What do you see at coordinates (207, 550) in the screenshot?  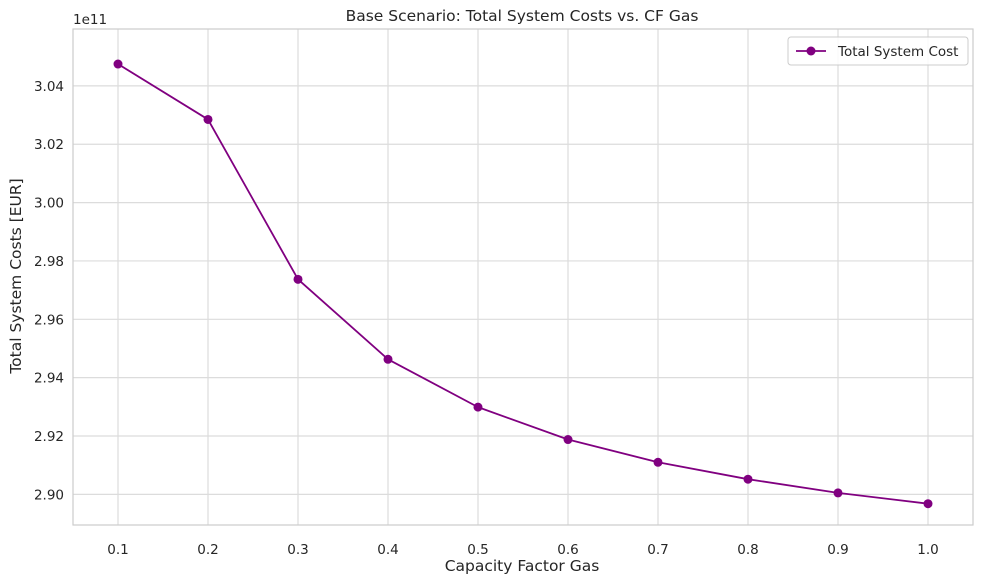 I see `x-tick-label: 0.2` at bounding box center [207, 550].